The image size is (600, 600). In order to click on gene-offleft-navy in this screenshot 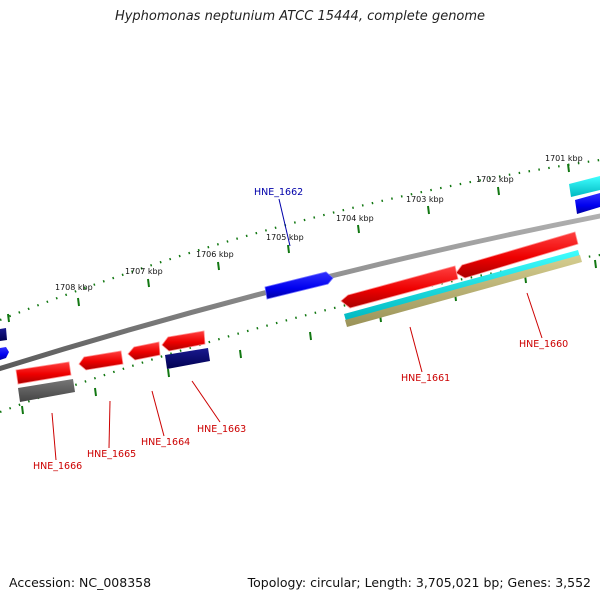, I will do `click(3, 334)`.